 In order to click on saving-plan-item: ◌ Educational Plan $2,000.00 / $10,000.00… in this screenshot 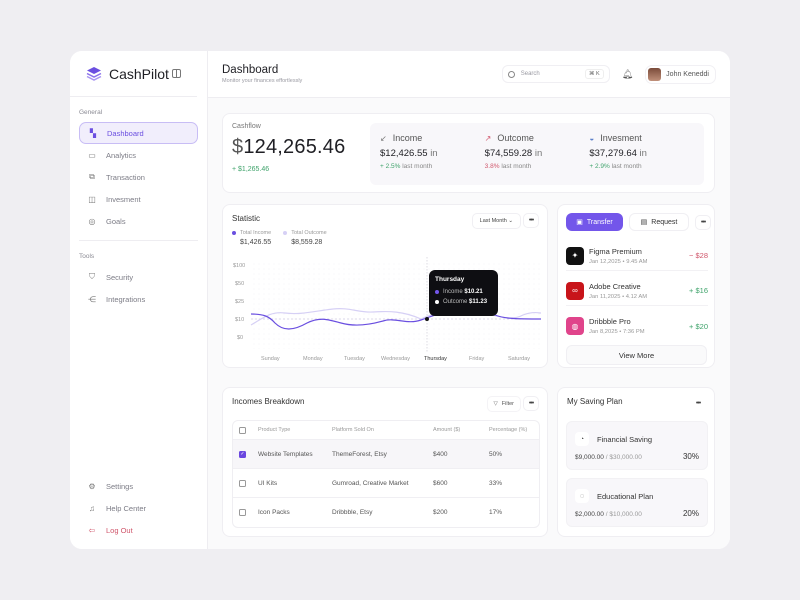, I will do `click(637, 502)`.